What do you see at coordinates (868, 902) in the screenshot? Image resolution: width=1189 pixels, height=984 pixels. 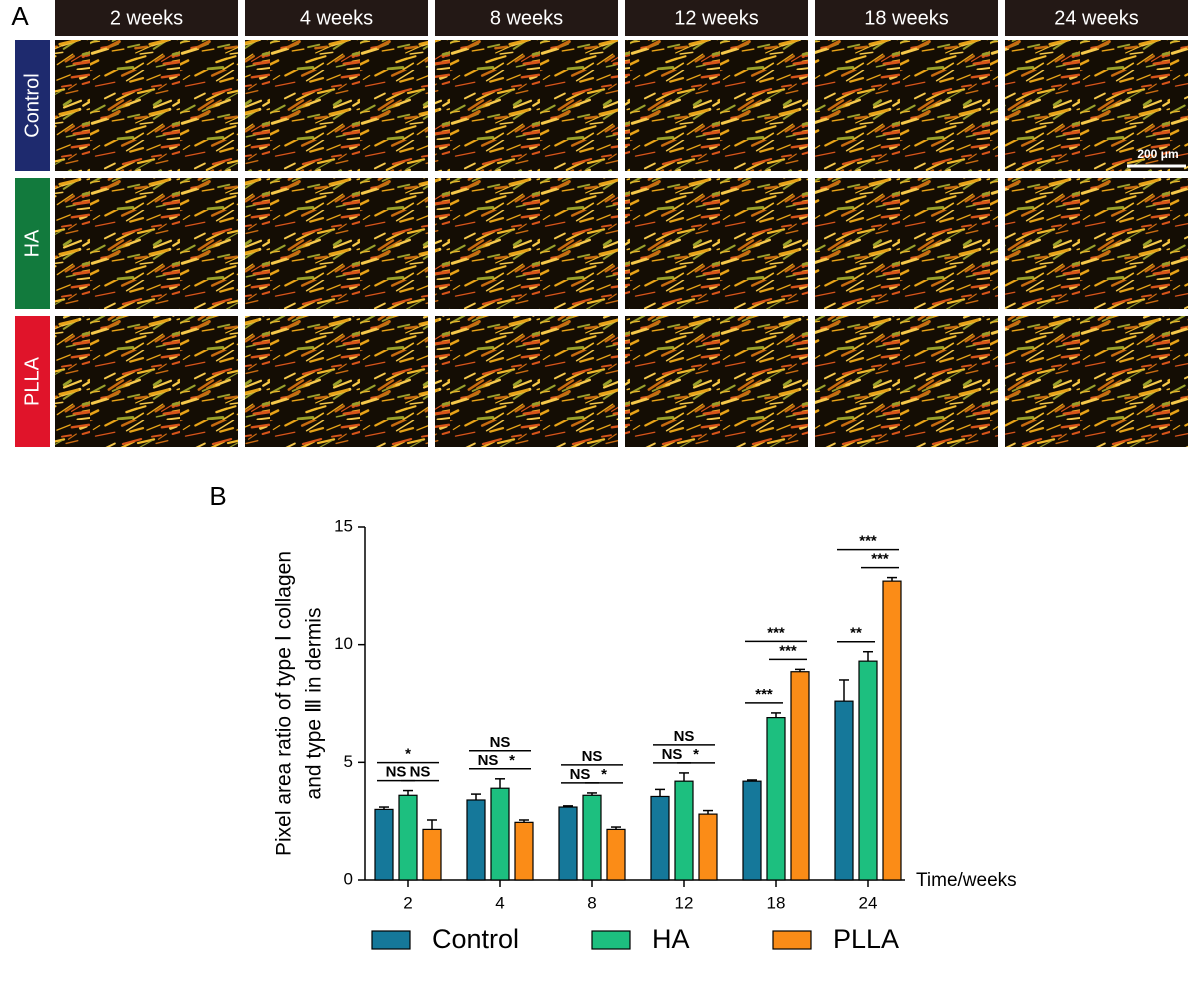 I see `x-tick-label: 24` at bounding box center [868, 902].